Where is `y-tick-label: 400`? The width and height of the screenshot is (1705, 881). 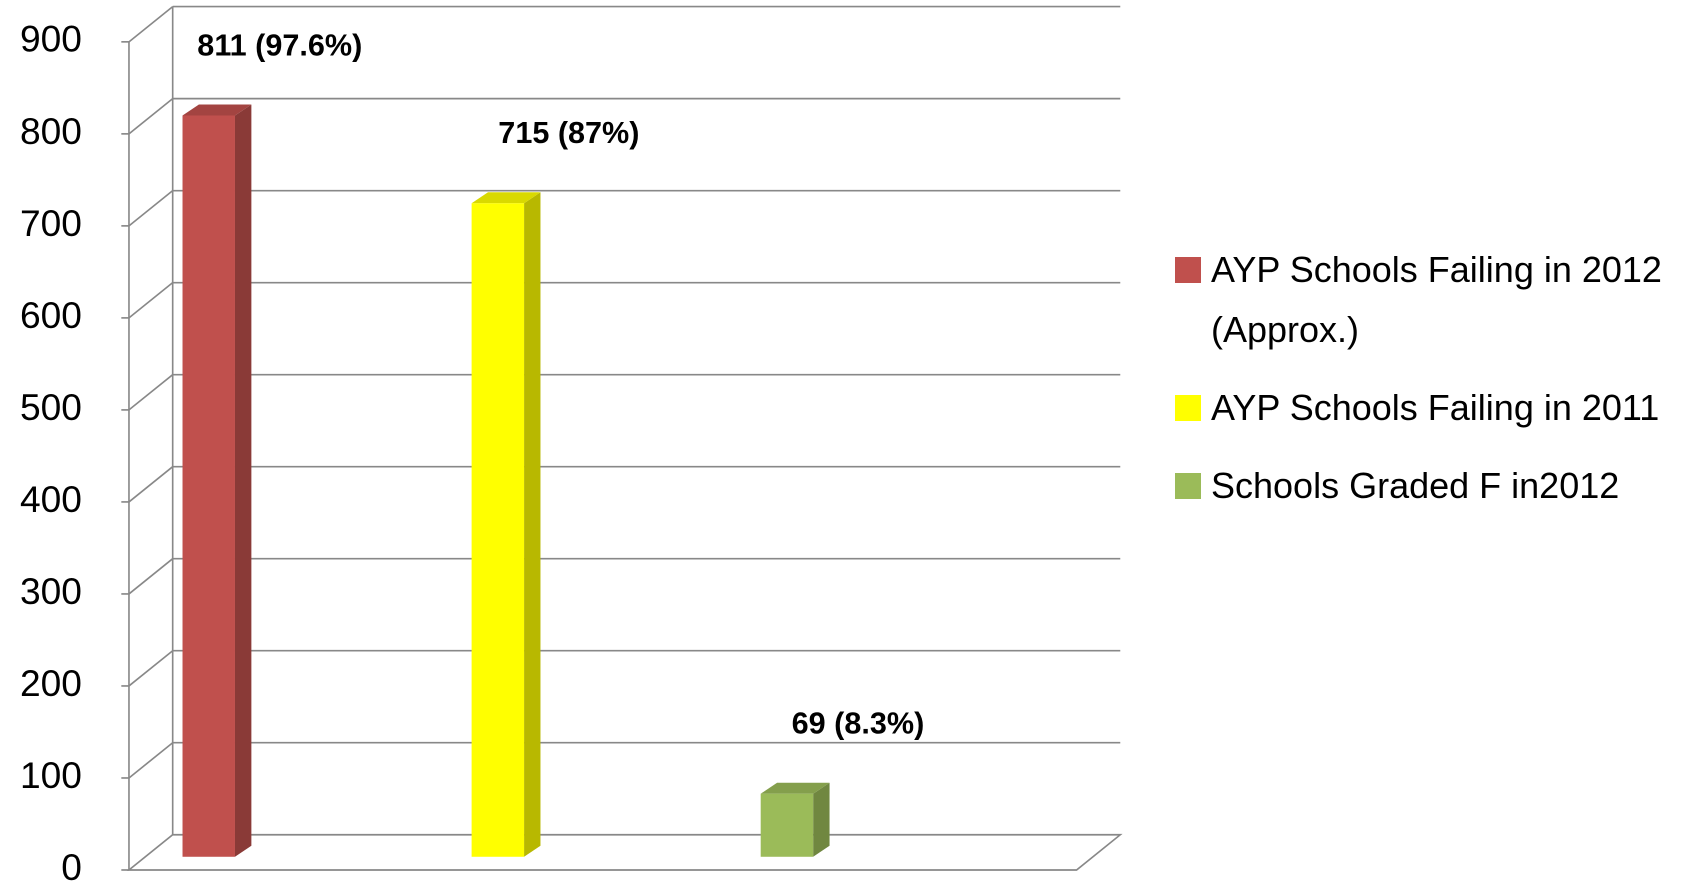
y-tick-label: 400 is located at coordinates (51, 499).